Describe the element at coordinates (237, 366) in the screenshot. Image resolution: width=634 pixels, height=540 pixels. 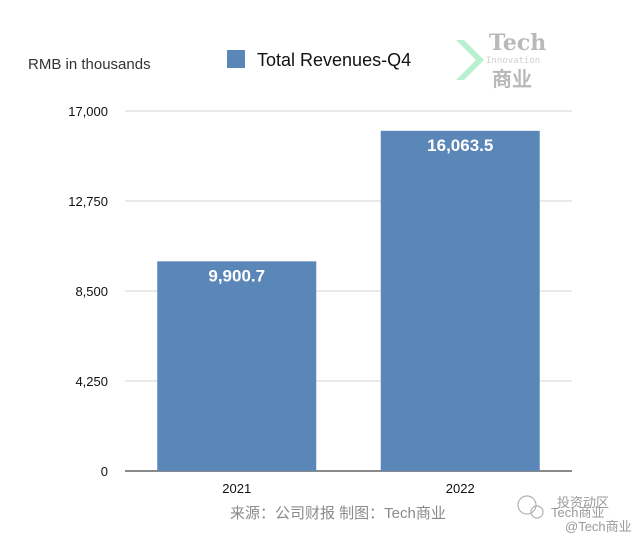
I see `bar-2021` at that location.